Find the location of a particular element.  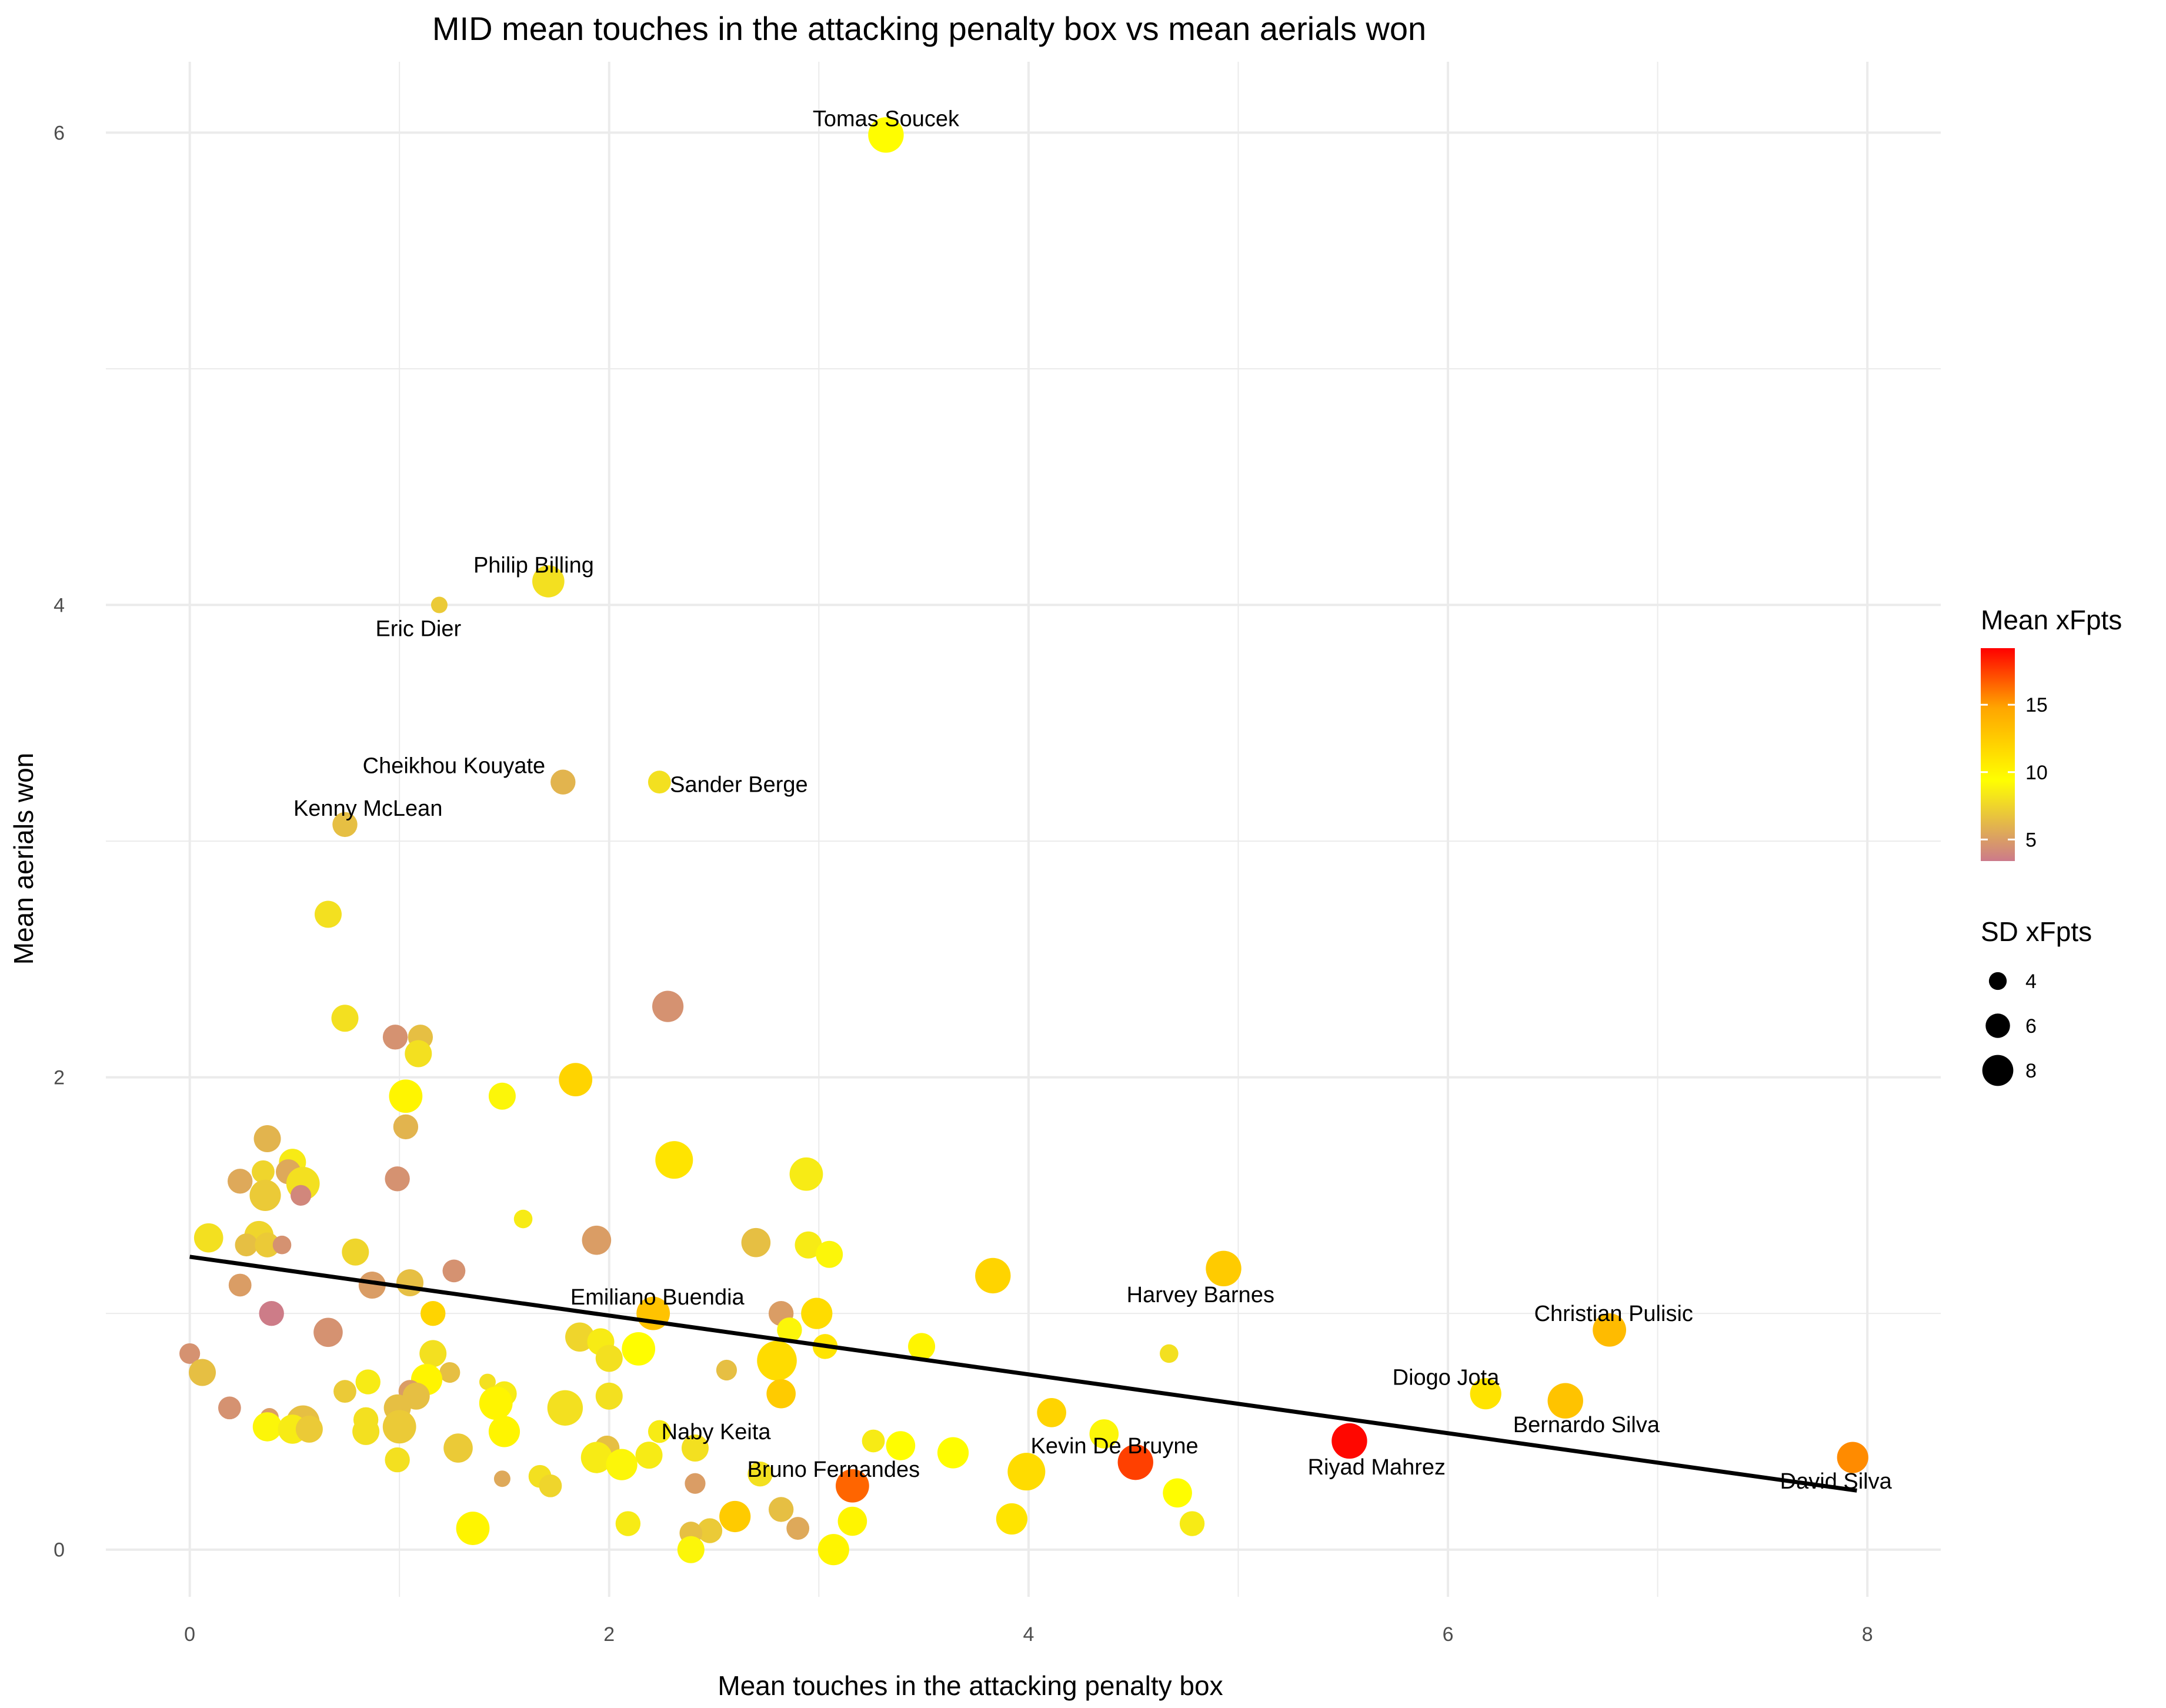

colorbar-tick-label: 15 is located at coordinates (2036, 705).